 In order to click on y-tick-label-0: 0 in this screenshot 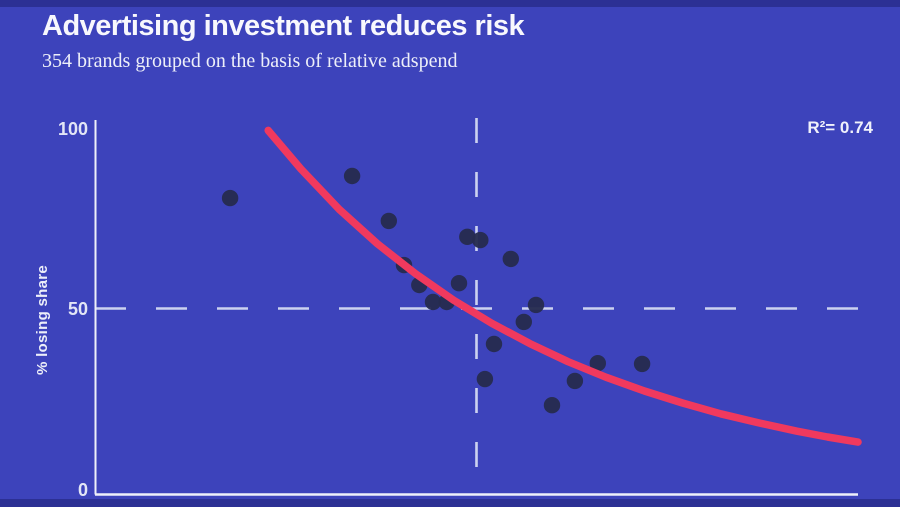, I will do `click(83, 490)`.